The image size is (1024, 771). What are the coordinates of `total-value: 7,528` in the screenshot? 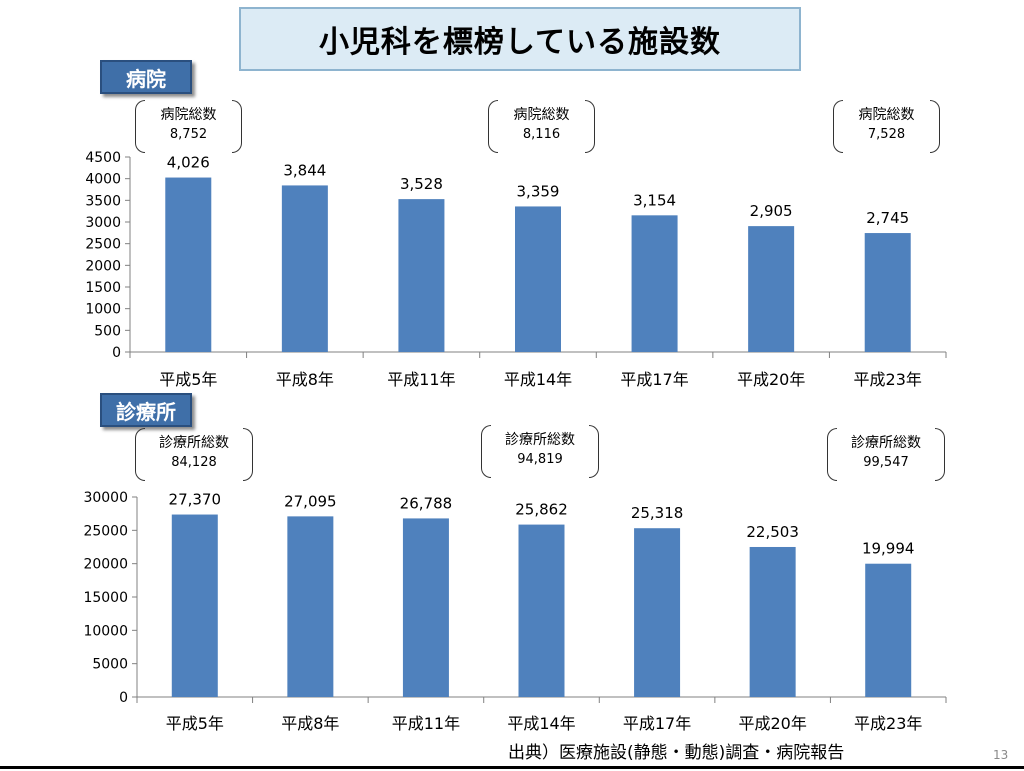 It's located at (886, 134).